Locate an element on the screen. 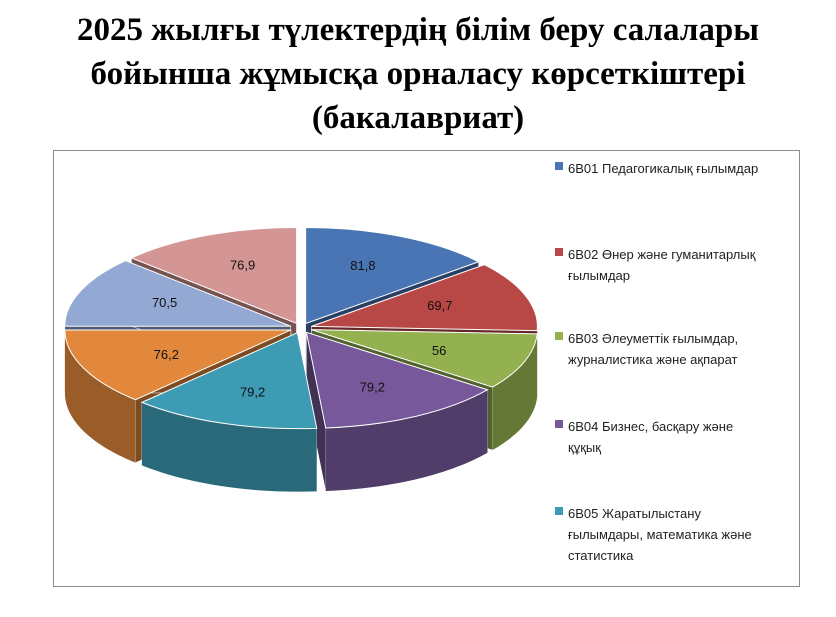 Image resolution: width=836 pixels, height=617 pixels. legend-label-2: 6В02 Өнер және гуманитарлық ғылымдар is located at coordinates (661, 265).